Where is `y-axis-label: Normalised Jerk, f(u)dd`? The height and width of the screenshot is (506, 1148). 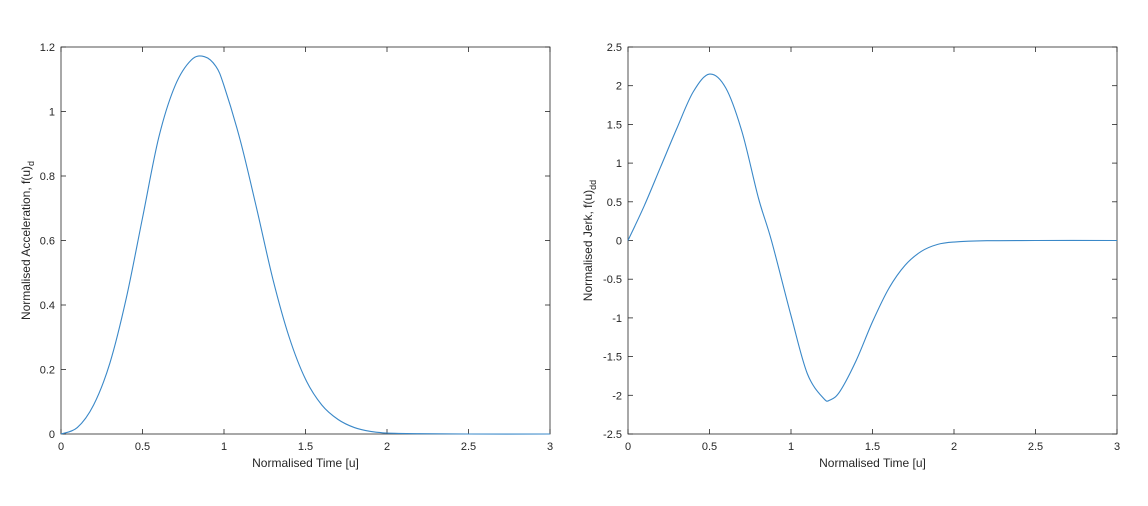 y-axis-label: Normalised Jerk, f(u)dd is located at coordinates (589, 240).